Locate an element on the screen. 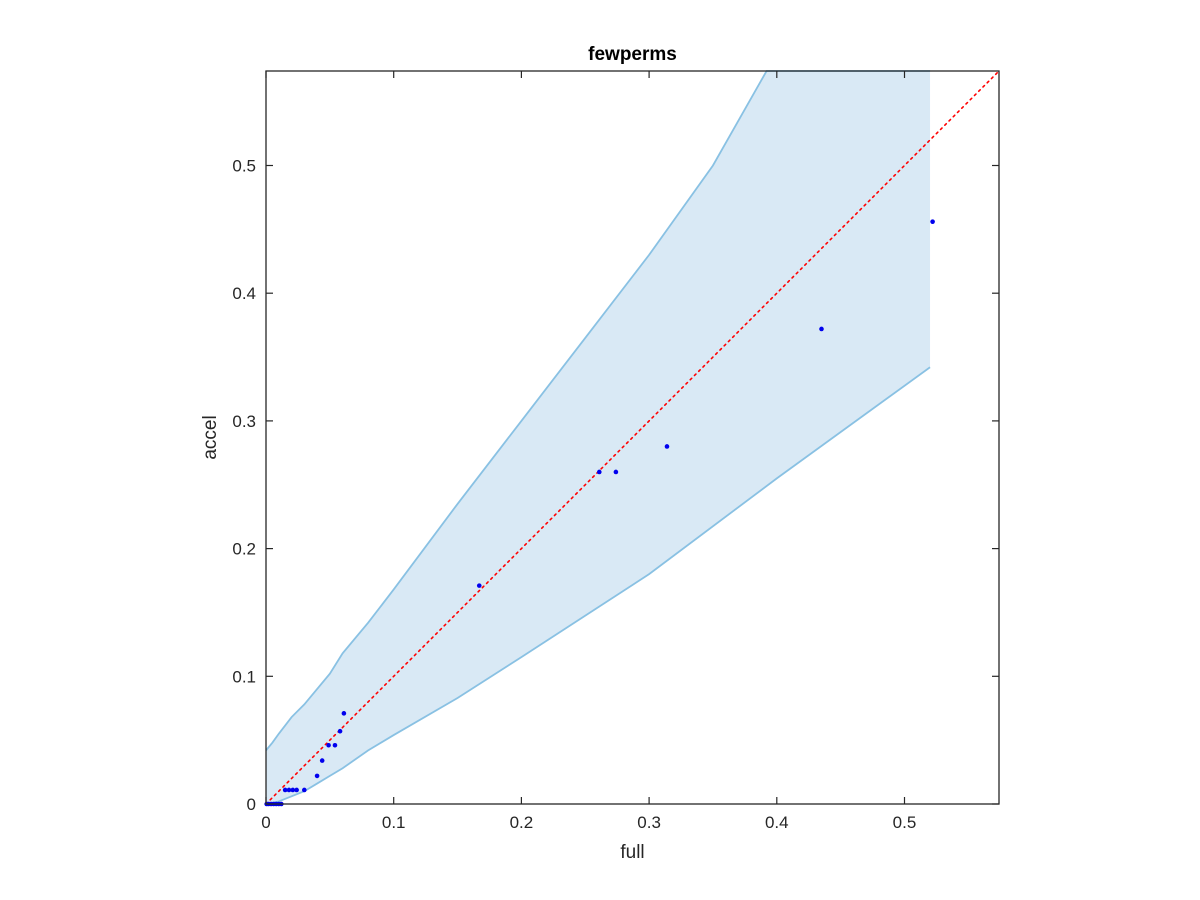  x-tick-label: 0.2 is located at coordinates (522, 822).